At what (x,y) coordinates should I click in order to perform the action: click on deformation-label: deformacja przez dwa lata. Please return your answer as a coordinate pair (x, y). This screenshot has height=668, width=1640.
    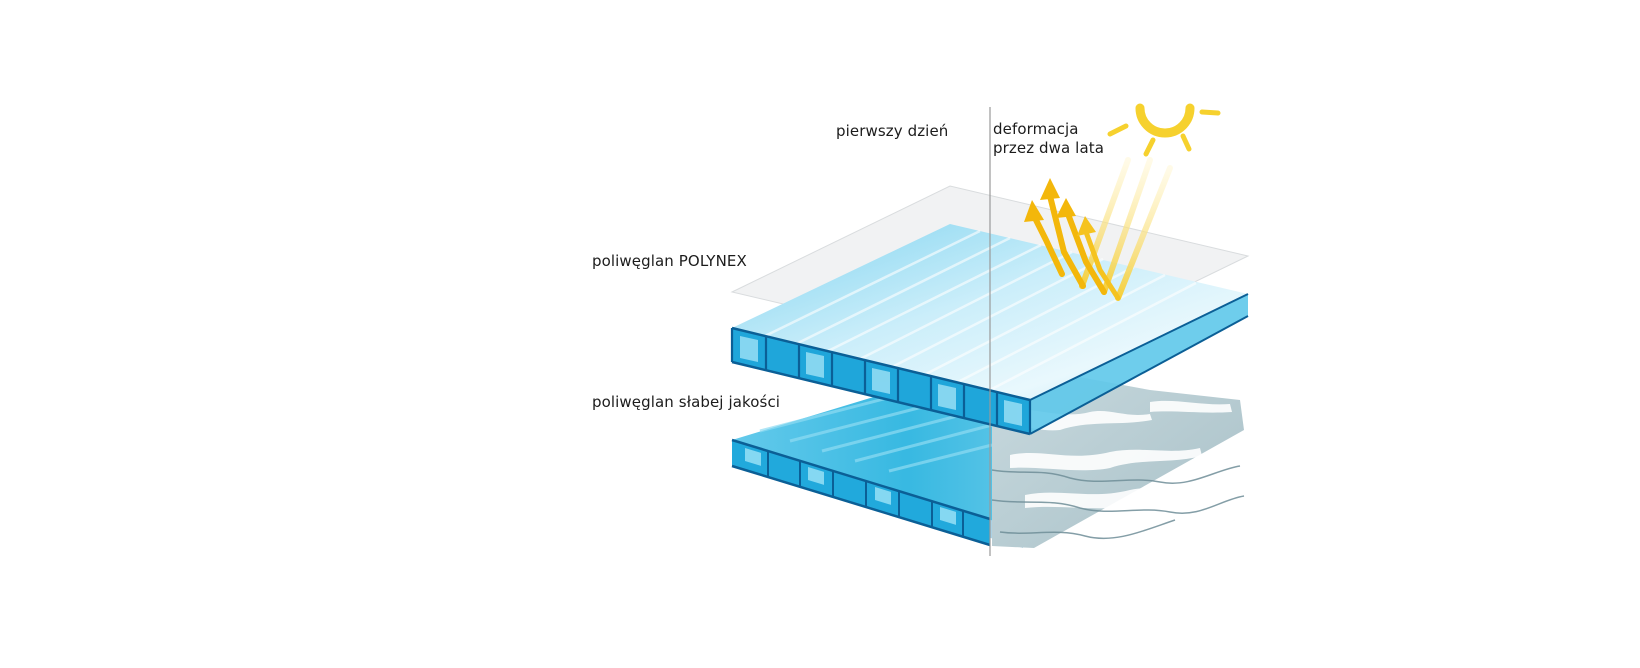
    Looking at the image, I should click on (1048, 139).